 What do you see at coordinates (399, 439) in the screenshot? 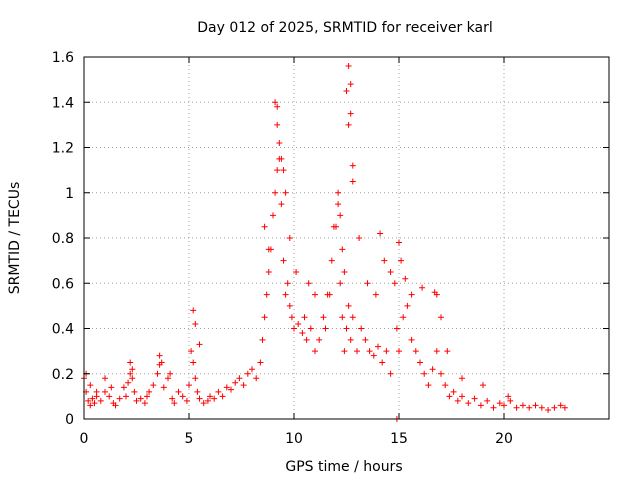
I see `x-tick-label: 15` at bounding box center [399, 439].